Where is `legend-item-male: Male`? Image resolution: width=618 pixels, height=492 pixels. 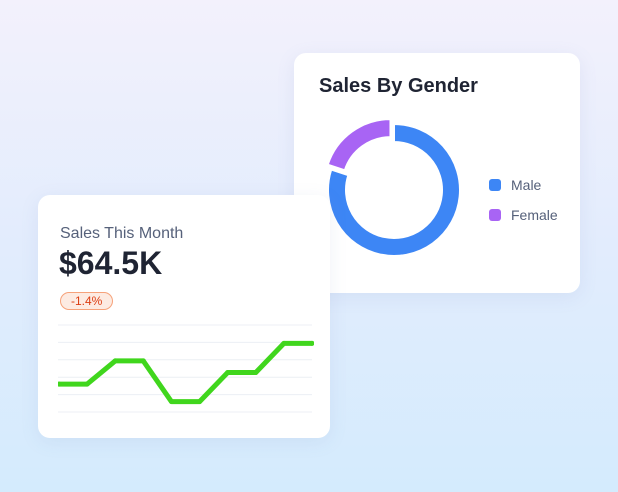 legend-item-male: Male is located at coordinates (523, 185).